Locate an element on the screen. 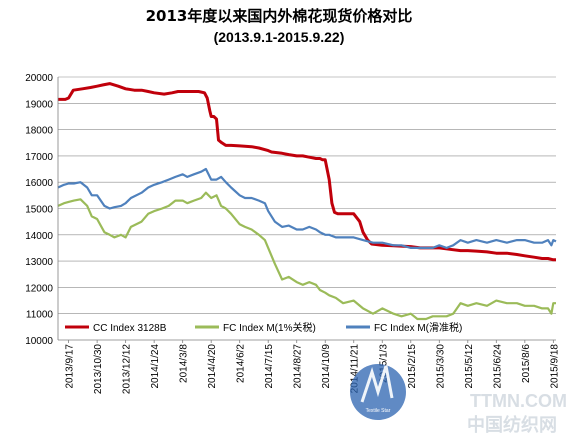 Image resolution: width=582 pixels, height=440 pixels. x-tick-label: 2013/9/17 is located at coordinates (70, 366).